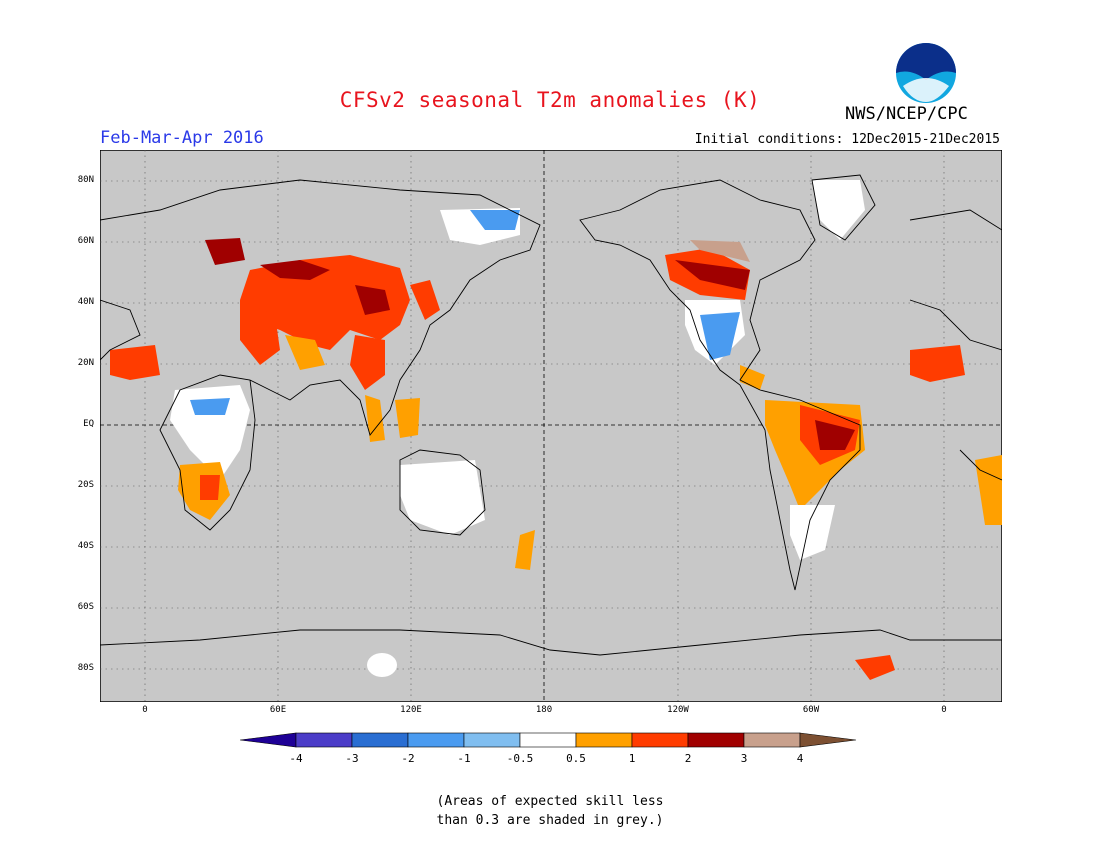 This screenshot has height=850, width=1100. I want to click on colorbar-tick-label: 0.5, so click(576, 758).